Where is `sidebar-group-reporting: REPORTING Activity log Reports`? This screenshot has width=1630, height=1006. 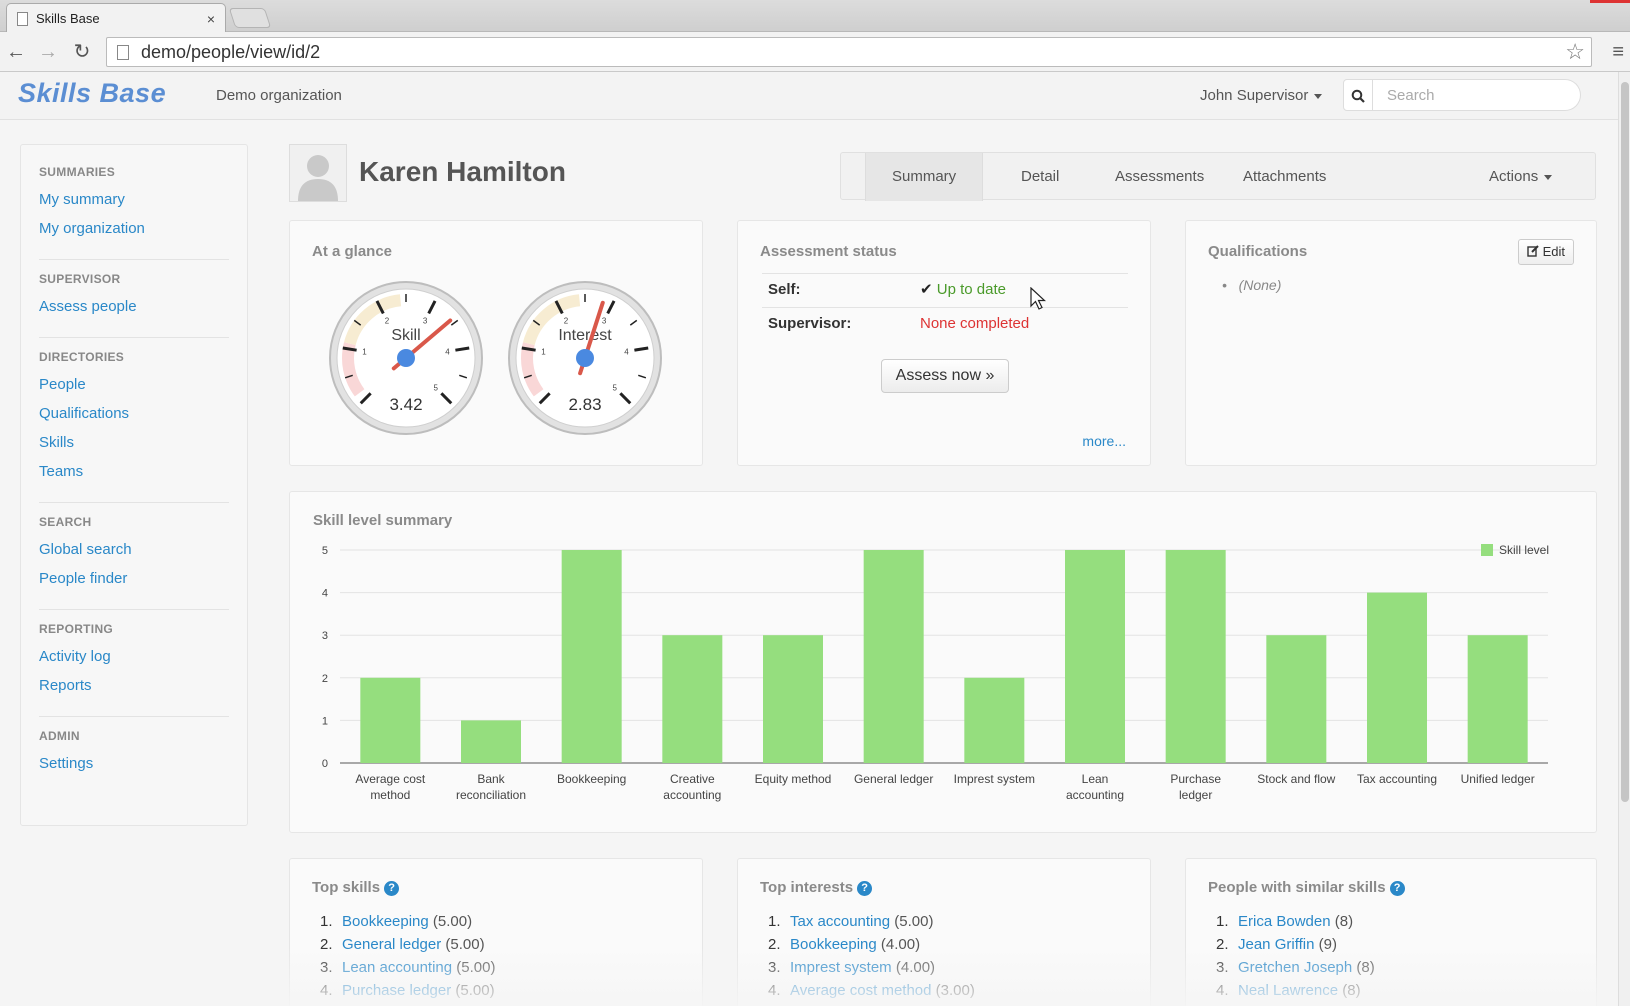 sidebar-group-reporting: REPORTING Activity log Reports is located at coordinates (134, 669).